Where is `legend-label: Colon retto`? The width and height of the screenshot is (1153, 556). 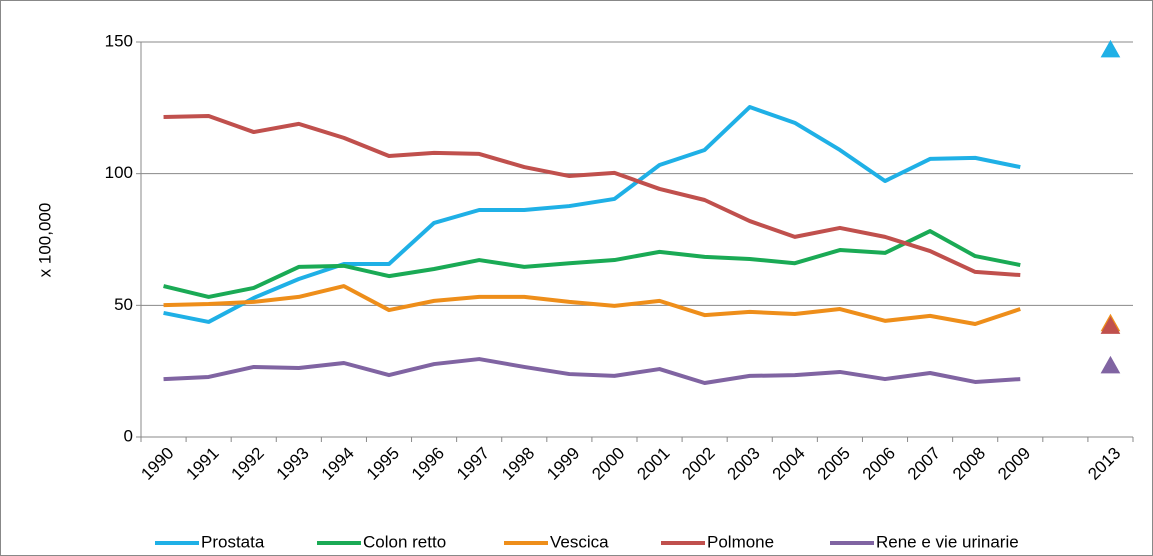
legend-label: Colon retto is located at coordinates (404, 541).